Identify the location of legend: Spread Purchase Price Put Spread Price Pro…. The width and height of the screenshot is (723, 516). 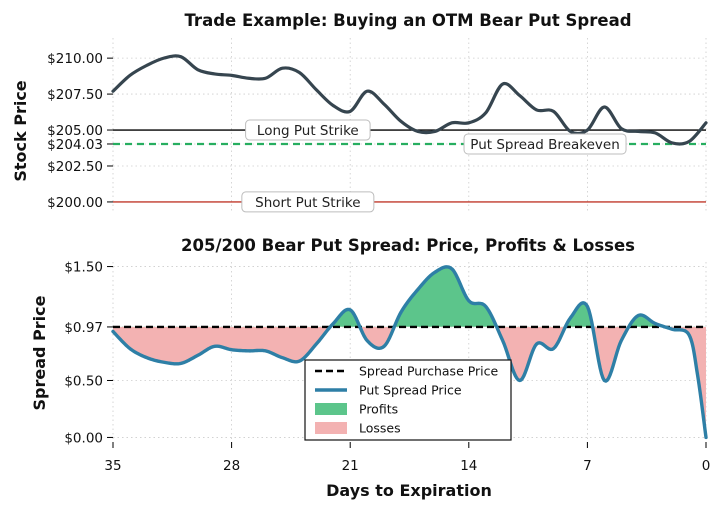
(408, 400).